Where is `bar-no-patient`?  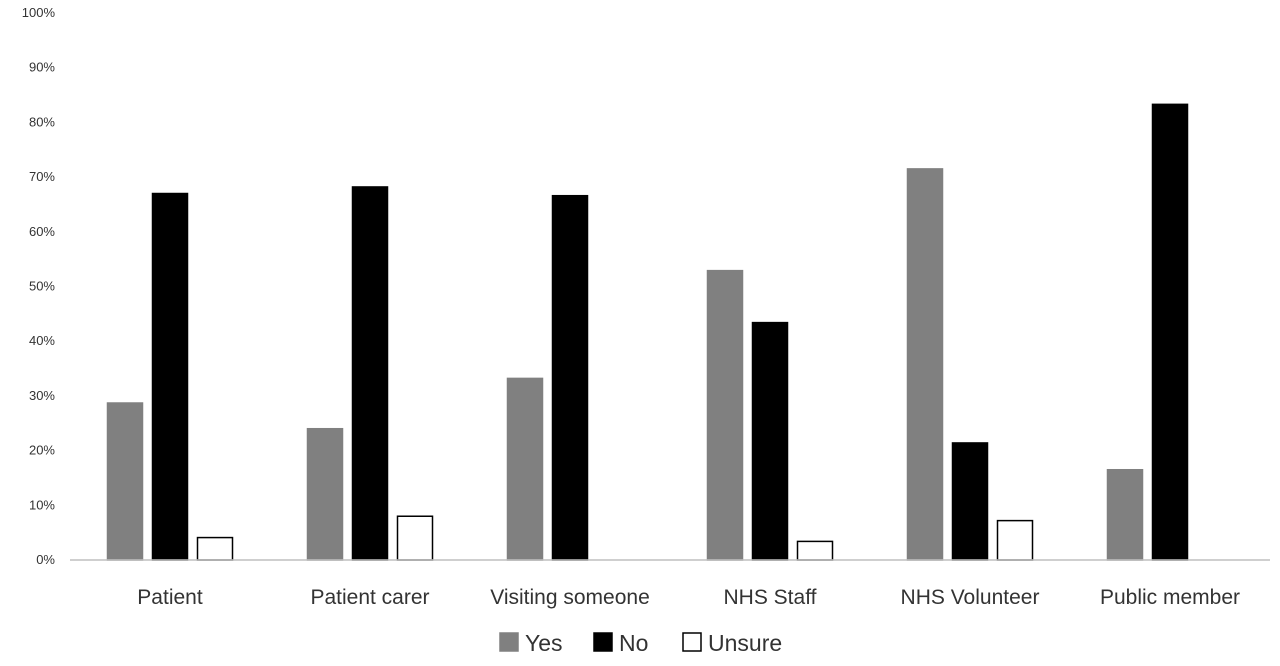
bar-no-patient is located at coordinates (170, 376).